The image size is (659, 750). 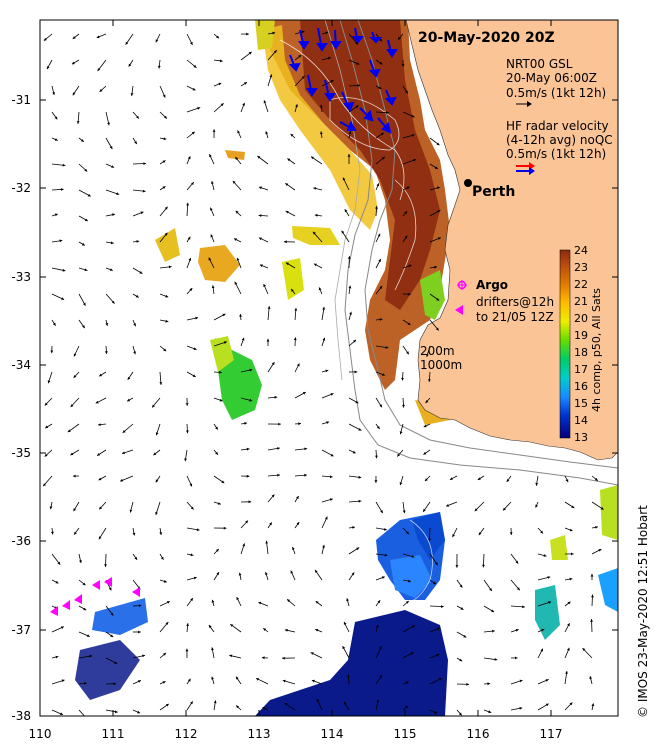 I want to click on x-tick-label: 115, so click(x=405, y=734).